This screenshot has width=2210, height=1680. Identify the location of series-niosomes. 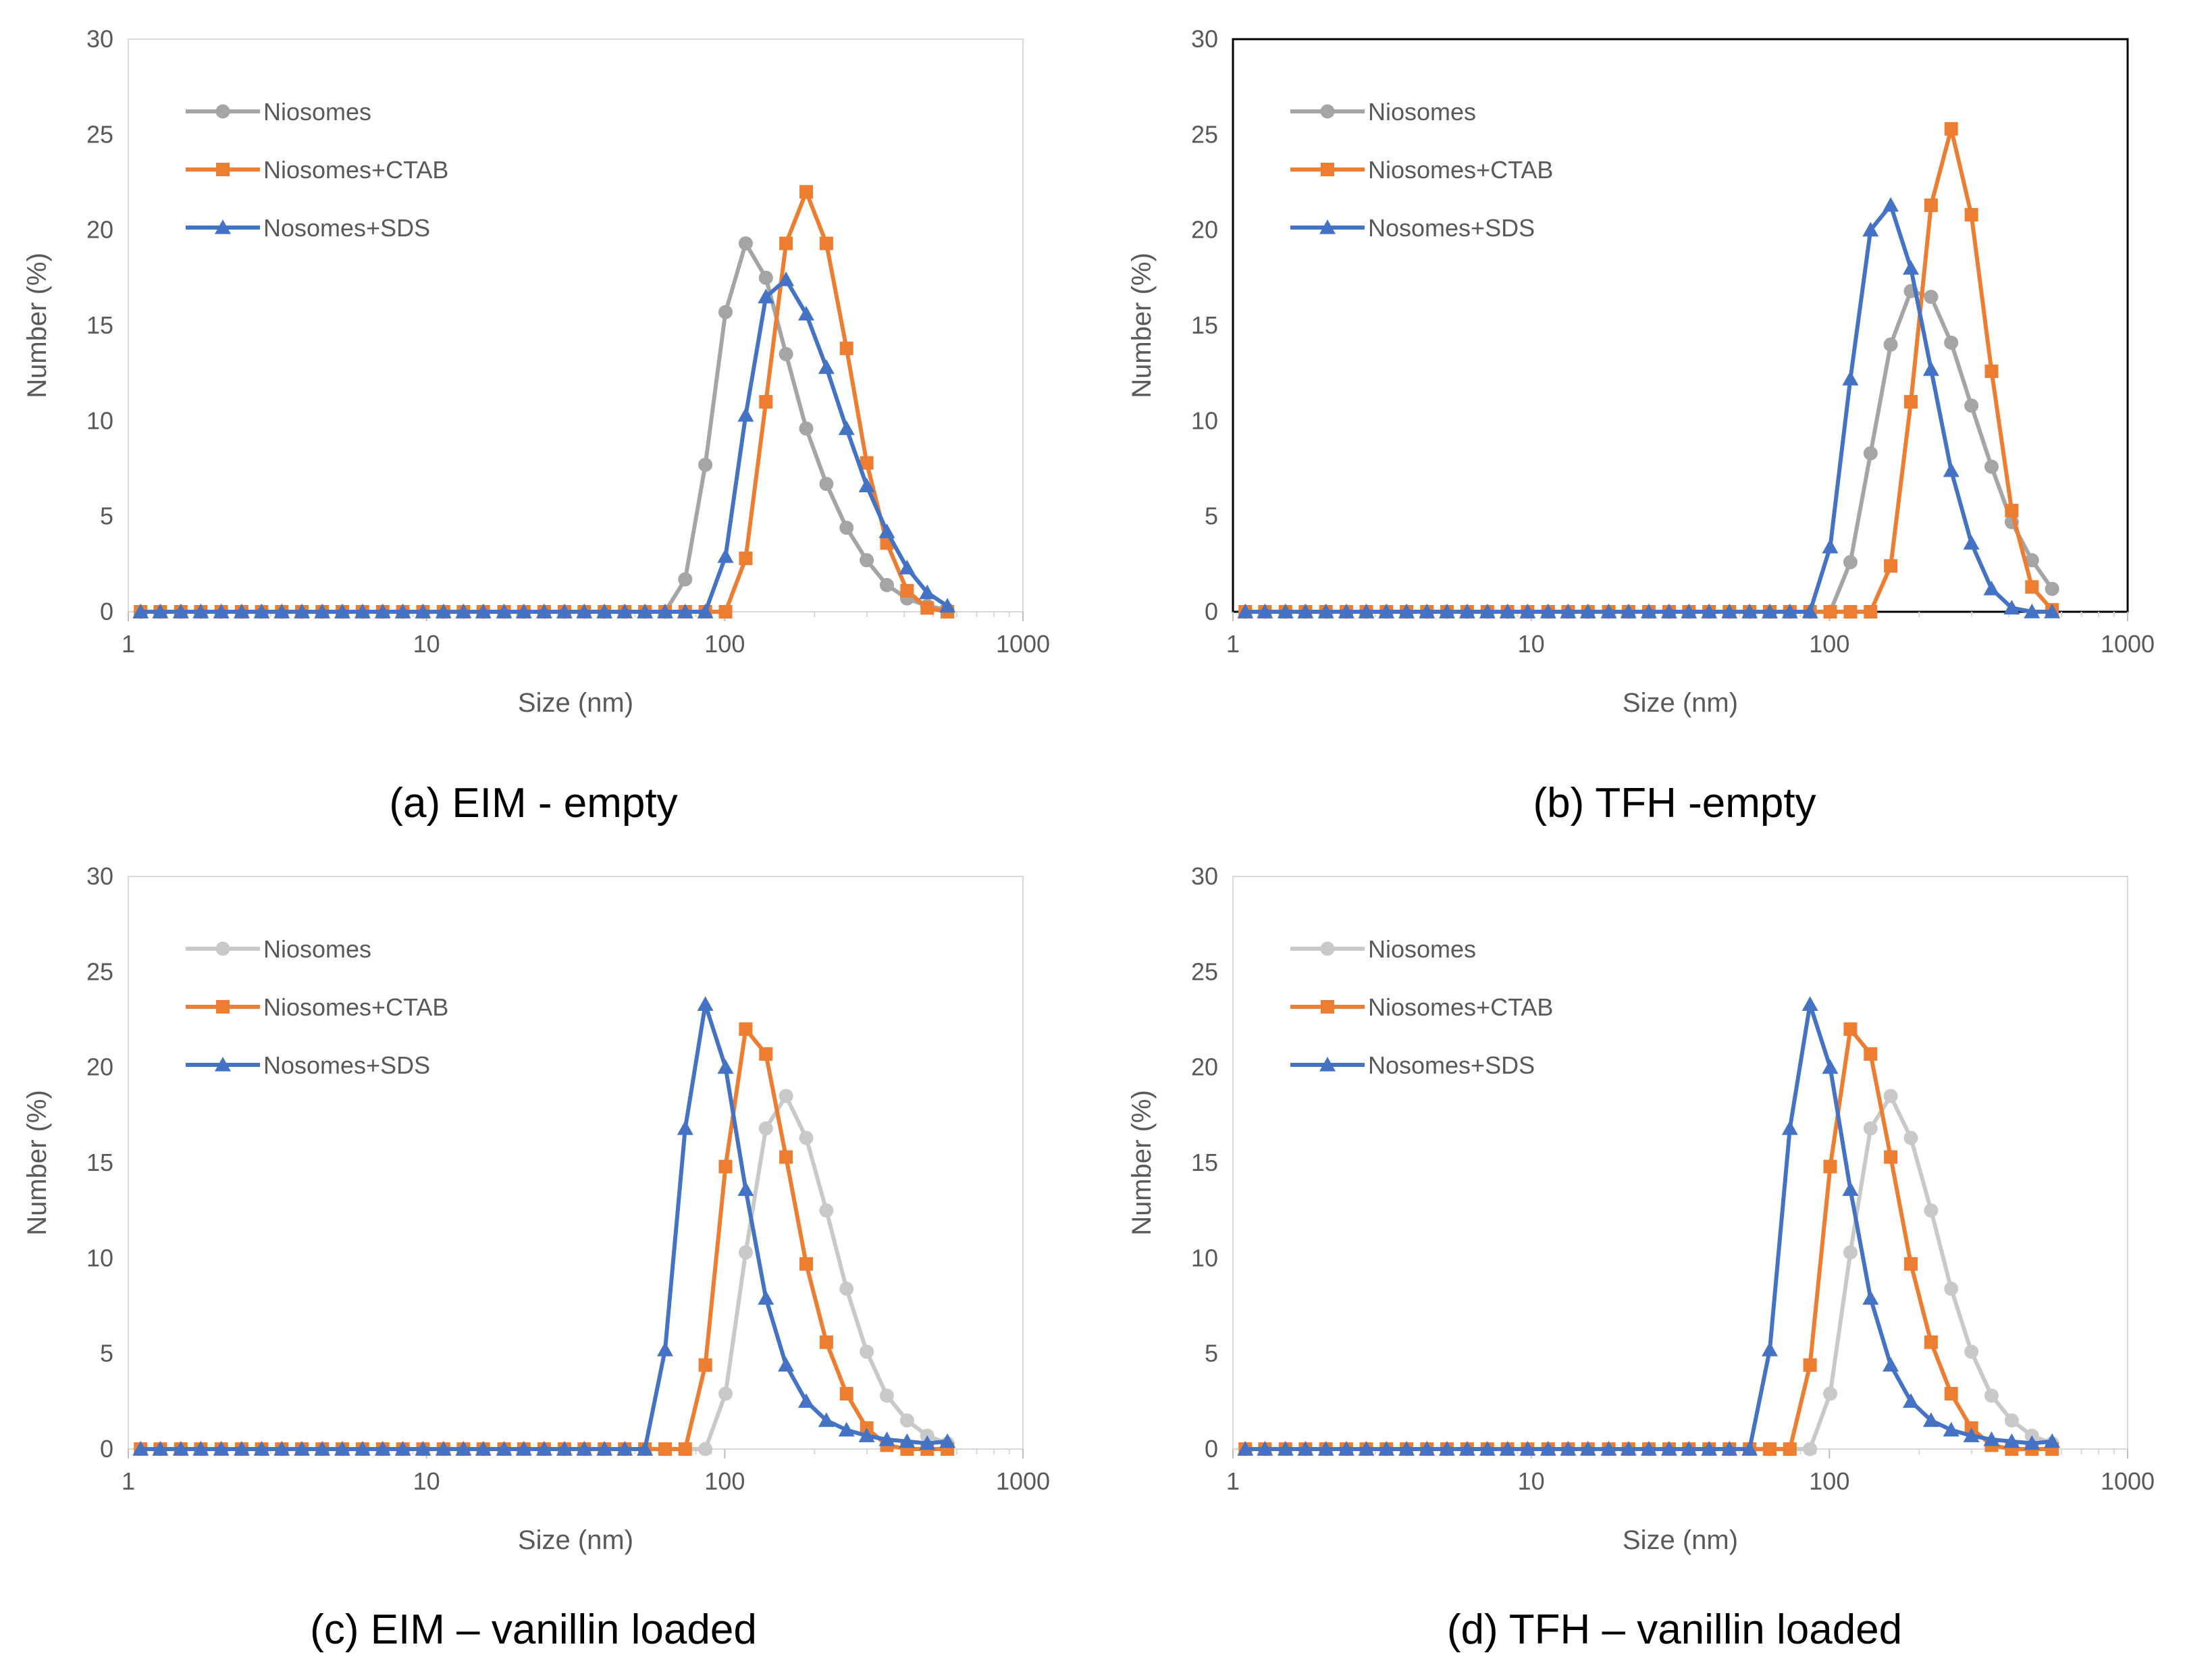
(544, 428).